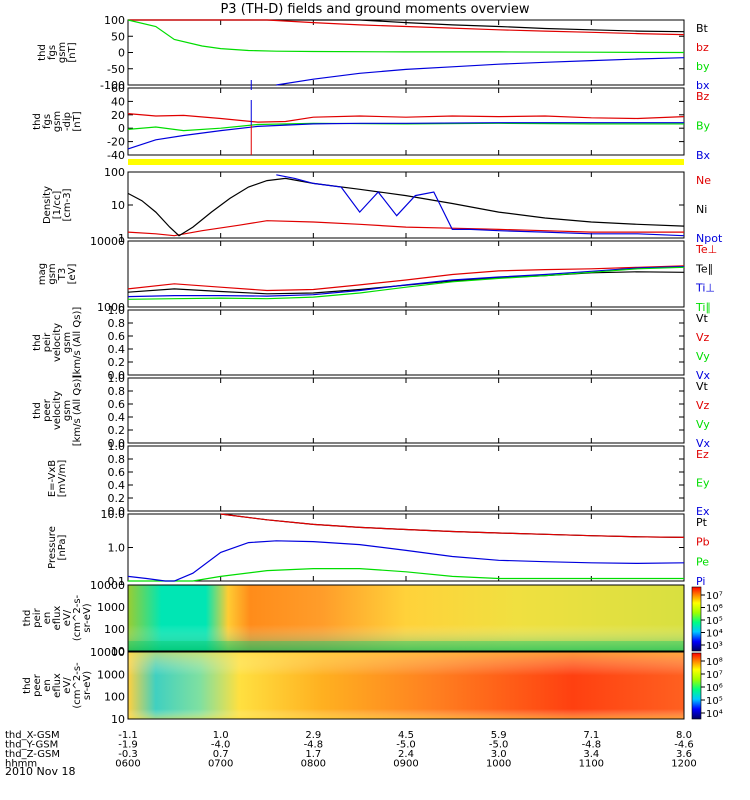 The image size is (750, 800). Describe the element at coordinates (37, 617) in the screenshot. I see `y-axis-label: peir` at that location.